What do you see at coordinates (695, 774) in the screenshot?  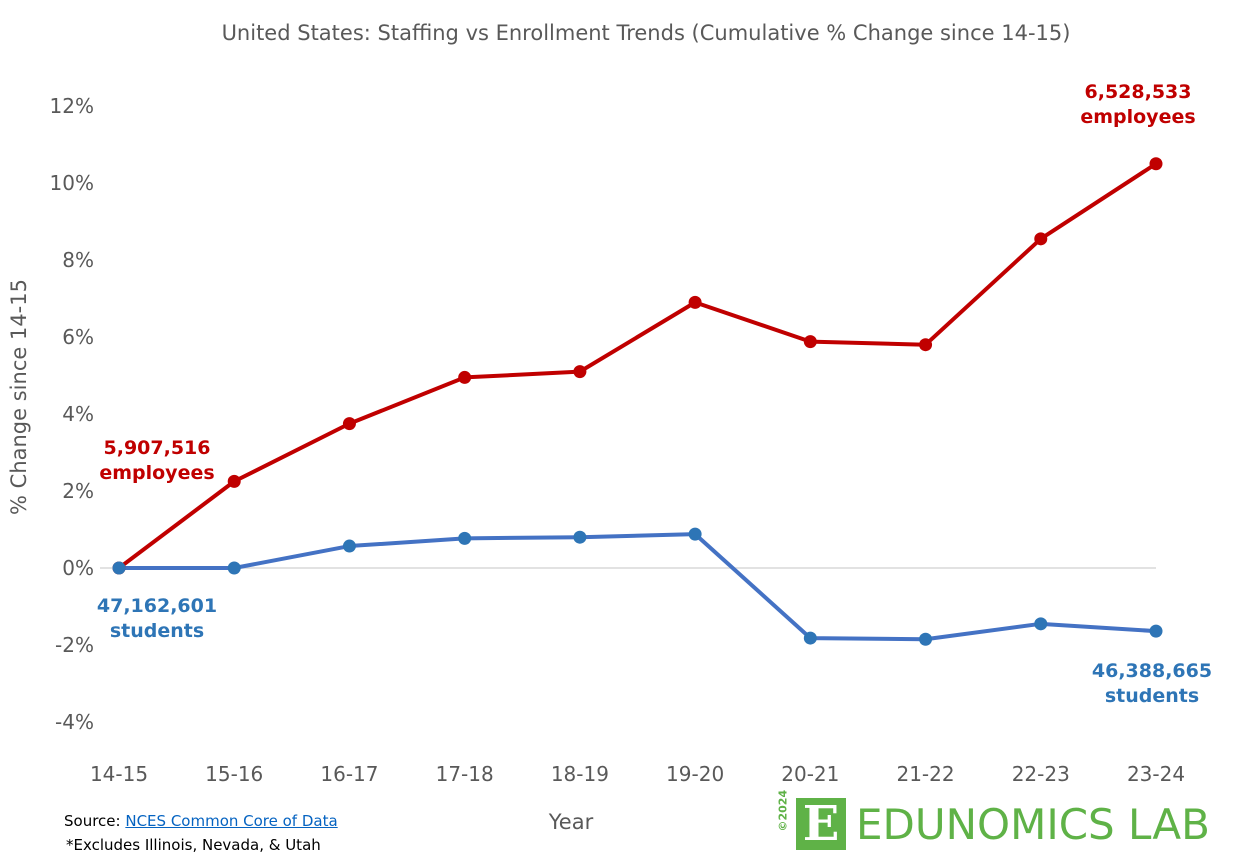 I see `x-tick-label: 19-20` at bounding box center [695, 774].